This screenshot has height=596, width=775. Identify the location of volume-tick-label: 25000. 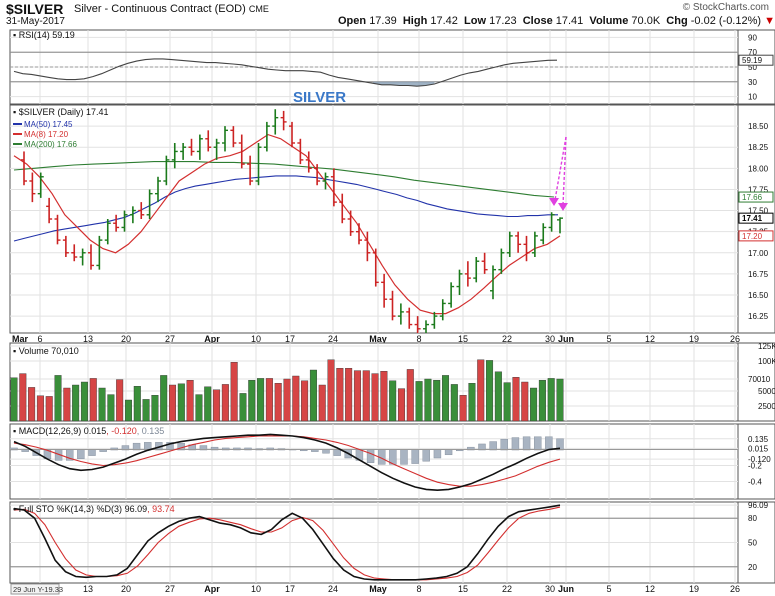
(766, 406).